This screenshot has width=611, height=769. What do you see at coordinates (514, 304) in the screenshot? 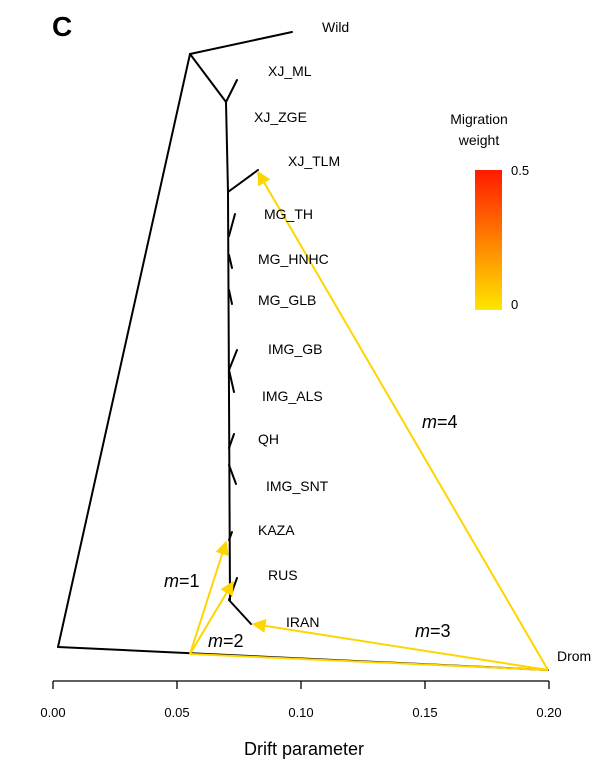
I see `legend-min-label: 0` at bounding box center [514, 304].